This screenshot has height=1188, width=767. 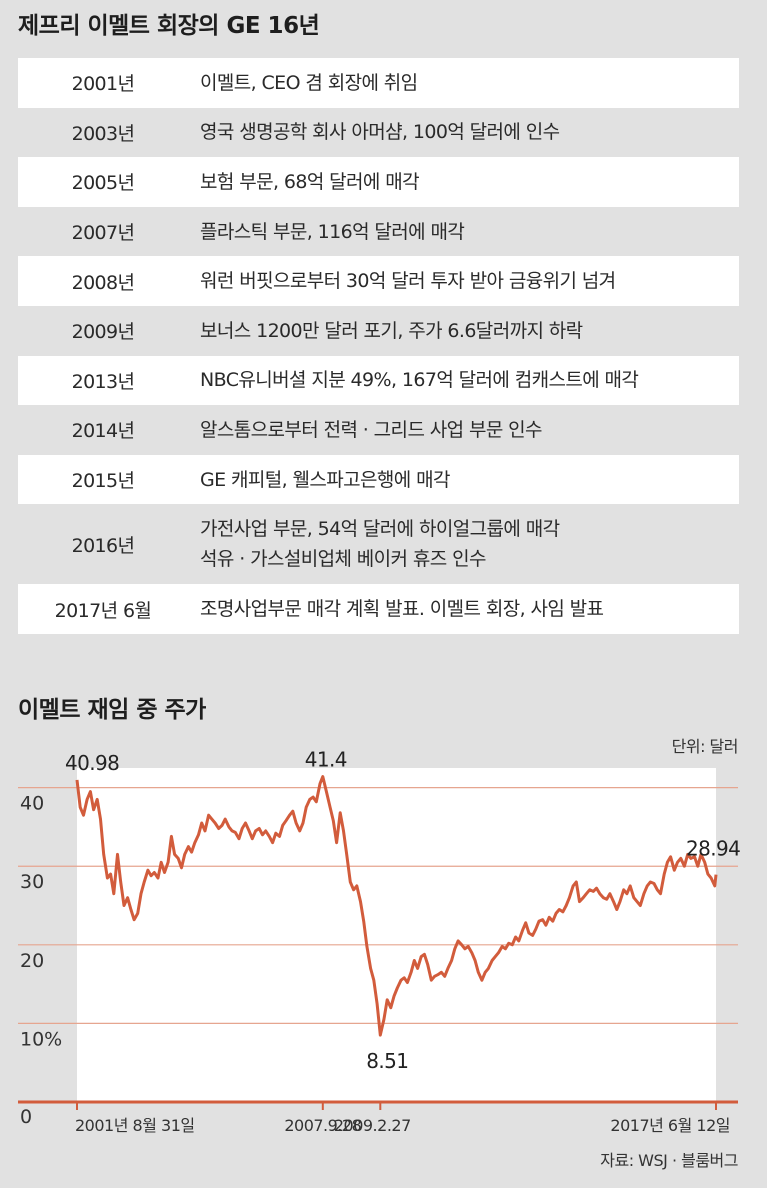 I want to click on timeline-year: 2015년, so click(x=103, y=481).